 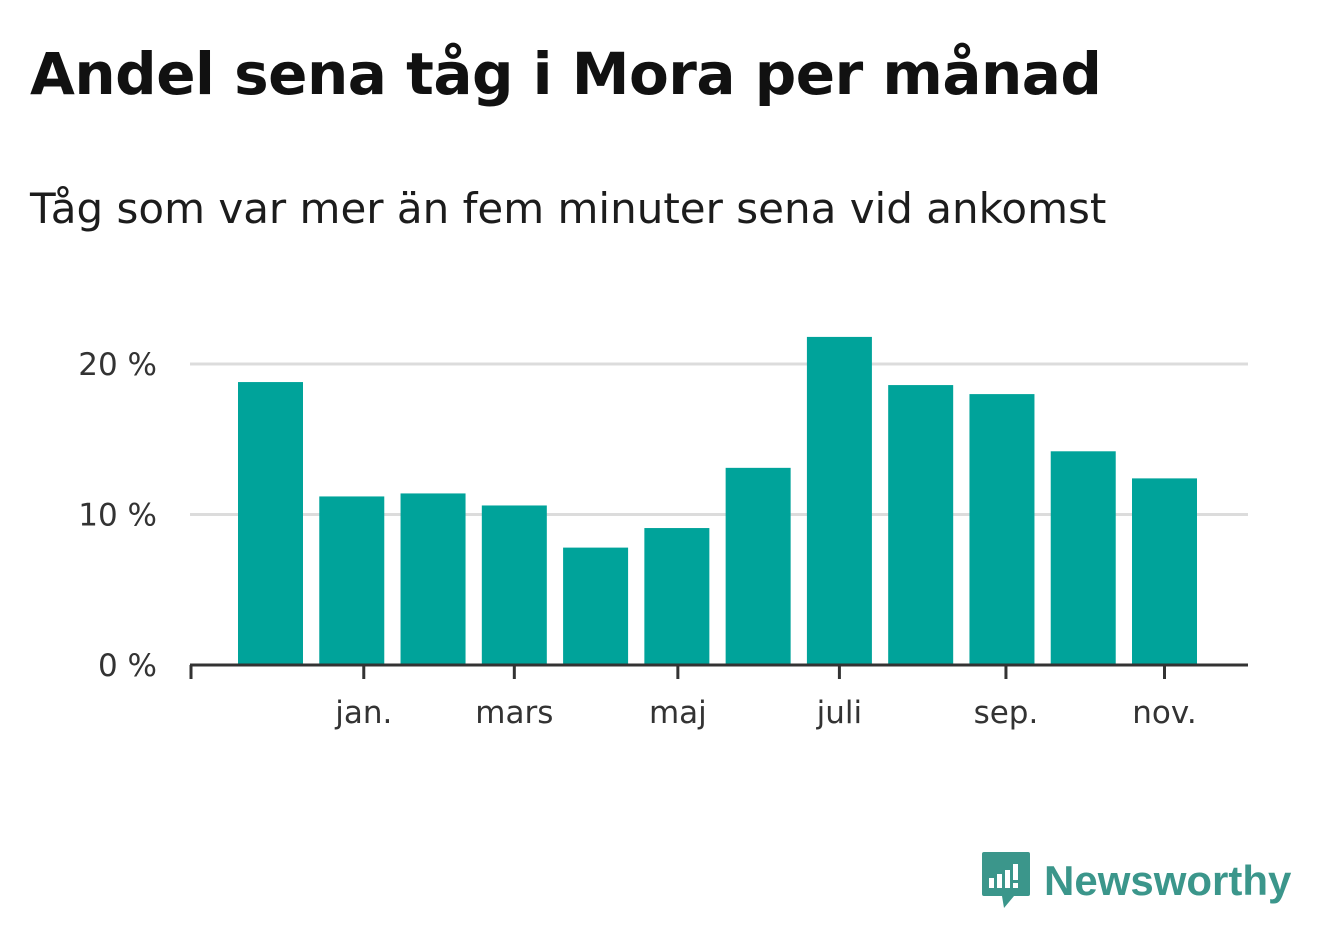 What do you see at coordinates (1006, 713) in the screenshot?
I see `x-tick-label: sep.` at bounding box center [1006, 713].